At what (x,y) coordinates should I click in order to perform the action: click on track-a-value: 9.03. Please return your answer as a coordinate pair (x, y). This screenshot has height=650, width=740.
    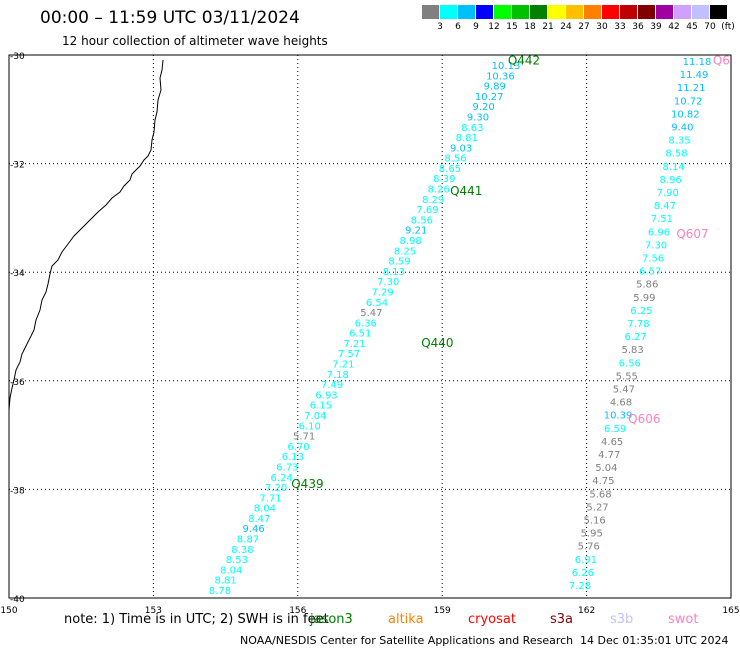
    Looking at the image, I should click on (461, 148).